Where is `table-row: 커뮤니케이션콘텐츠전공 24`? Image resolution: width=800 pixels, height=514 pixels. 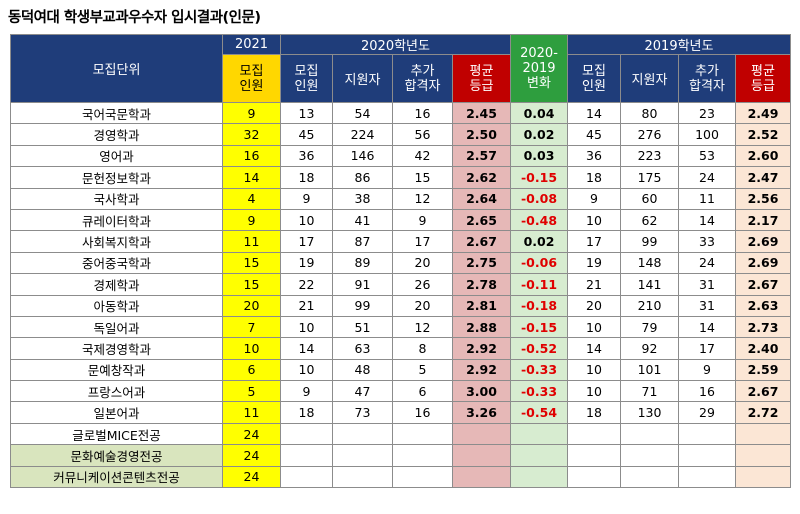
table-row: 커뮤니케이션콘텐츠전공 24 is located at coordinates (400, 477).